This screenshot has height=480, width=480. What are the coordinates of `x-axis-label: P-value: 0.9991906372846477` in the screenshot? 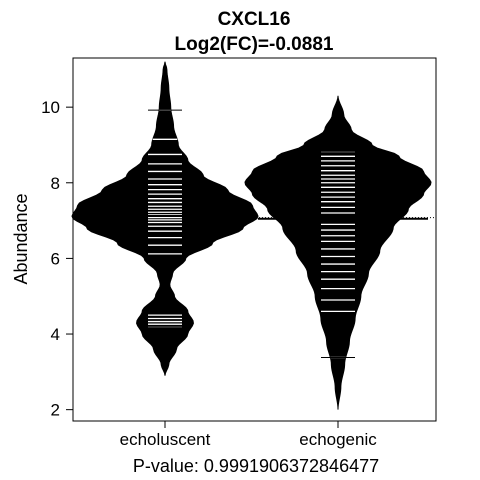 It's located at (256, 466).